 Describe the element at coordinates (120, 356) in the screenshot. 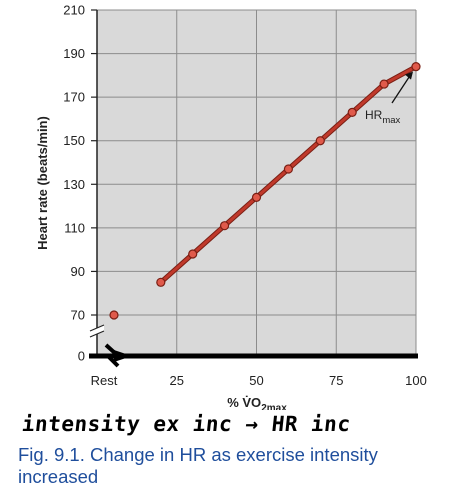

I see `x-axis-break-wedge` at that location.